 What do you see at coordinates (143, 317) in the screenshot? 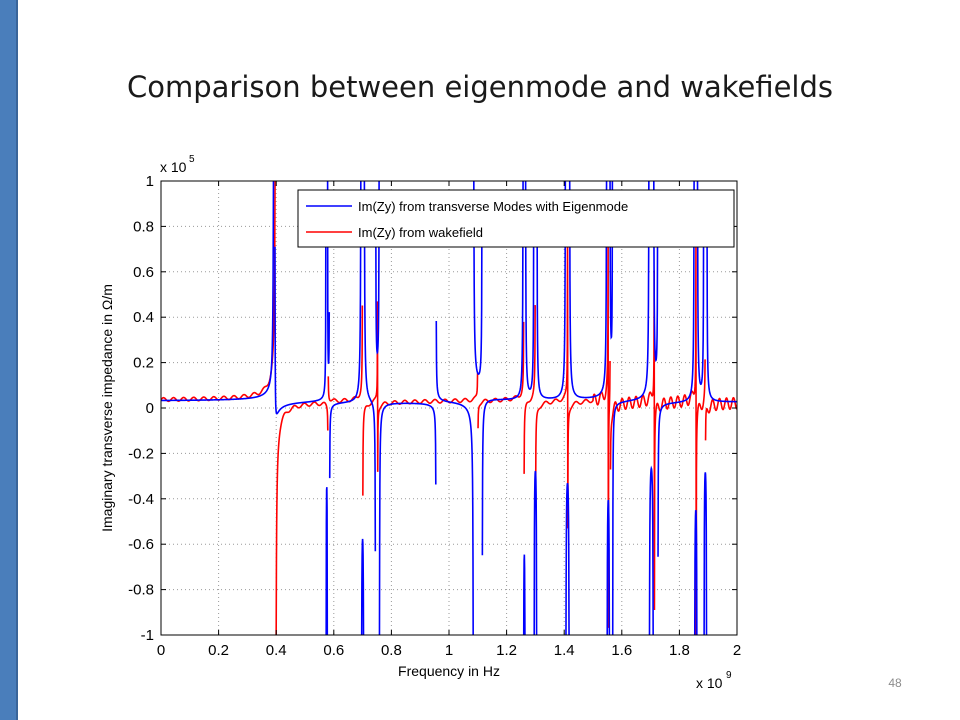
I see `y-tick-label: 0.4` at bounding box center [143, 317].